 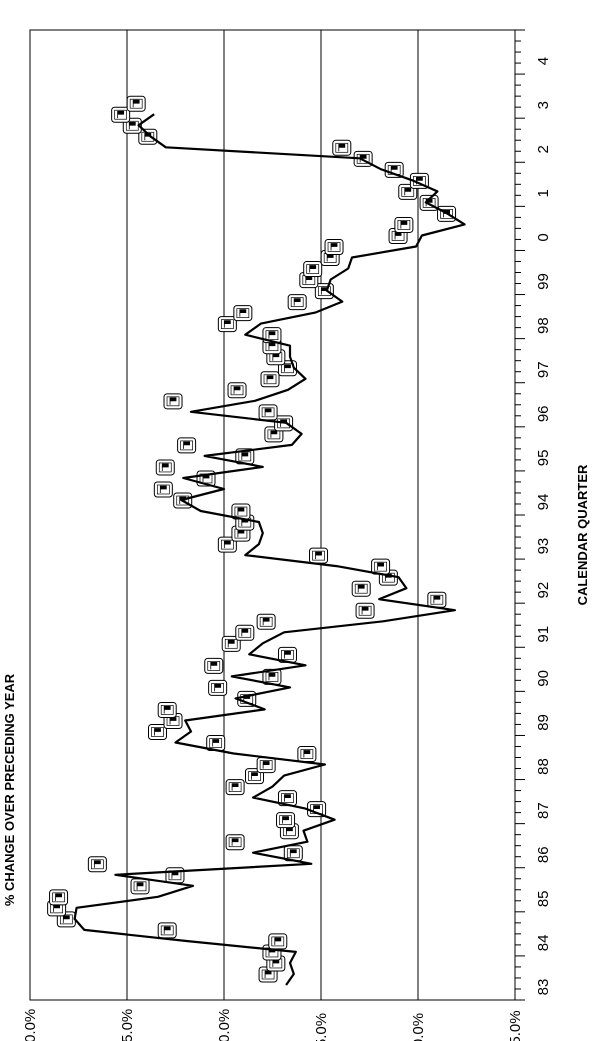 I want to click on x-tick-label: 4, so click(x=543, y=61).